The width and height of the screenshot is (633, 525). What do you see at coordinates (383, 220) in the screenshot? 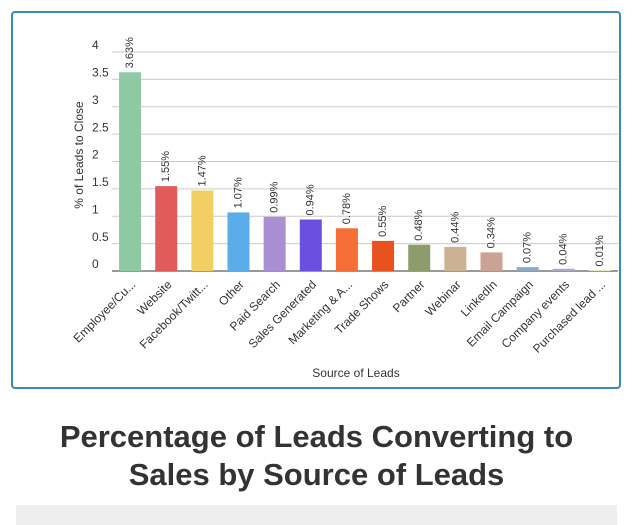
I see `value-label: 0.55%` at bounding box center [383, 220].